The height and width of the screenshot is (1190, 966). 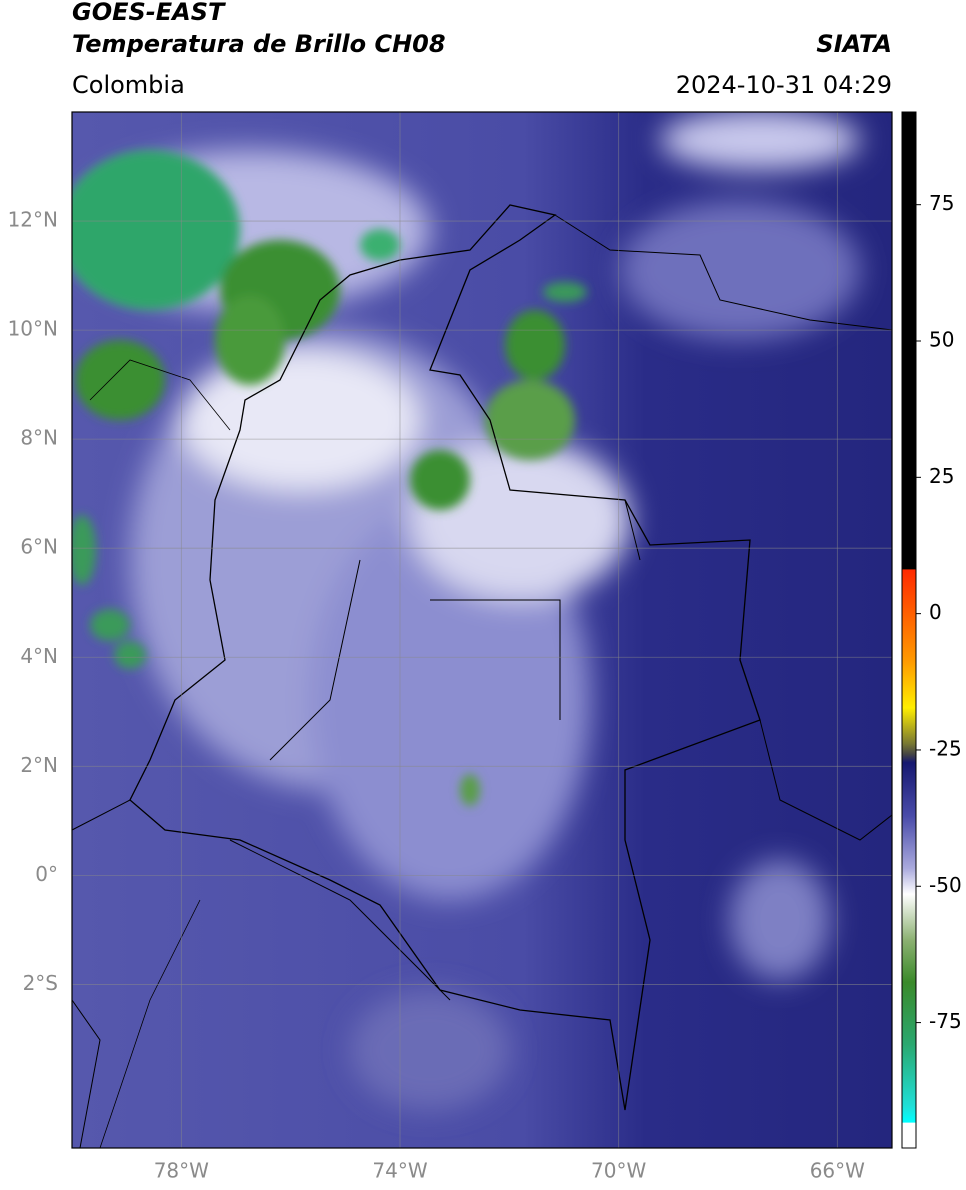 What do you see at coordinates (181, 1171) in the screenshot?
I see `x-tick-label: 78°W` at bounding box center [181, 1171].